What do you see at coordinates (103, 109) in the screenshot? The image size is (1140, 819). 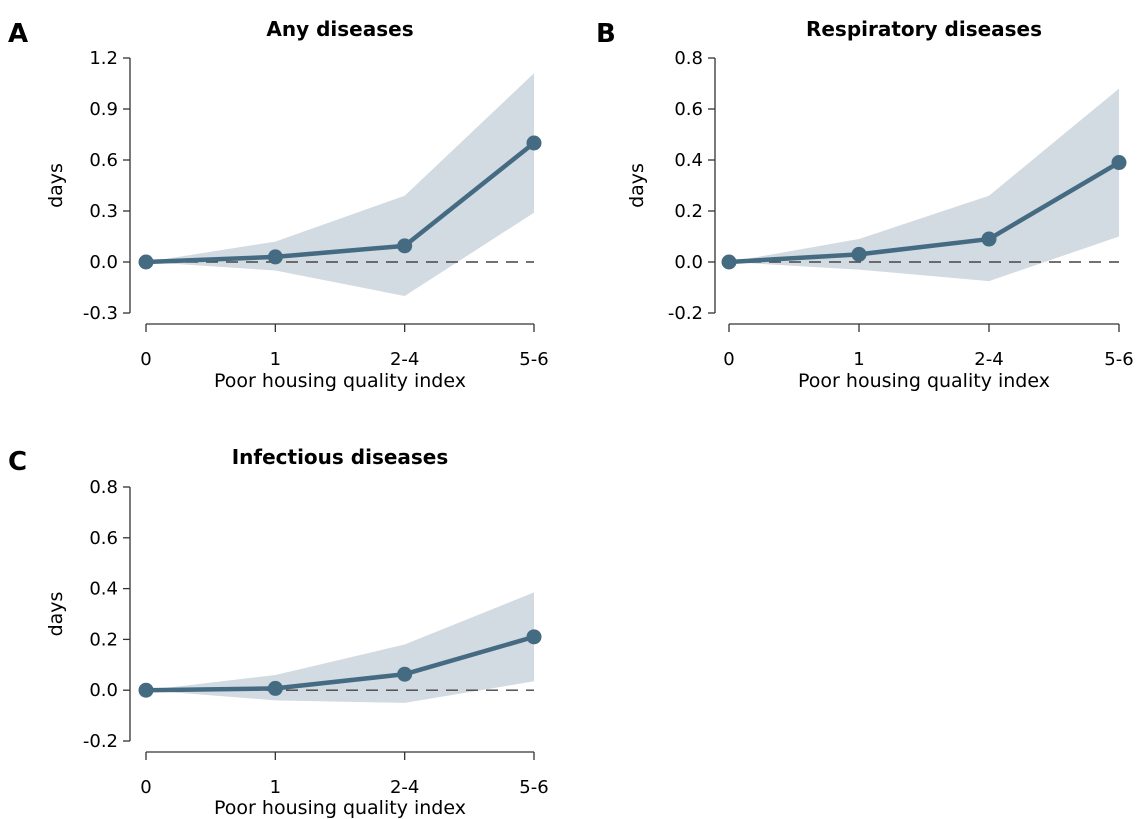 I see `y-tick-label: 0.9` at bounding box center [103, 109].